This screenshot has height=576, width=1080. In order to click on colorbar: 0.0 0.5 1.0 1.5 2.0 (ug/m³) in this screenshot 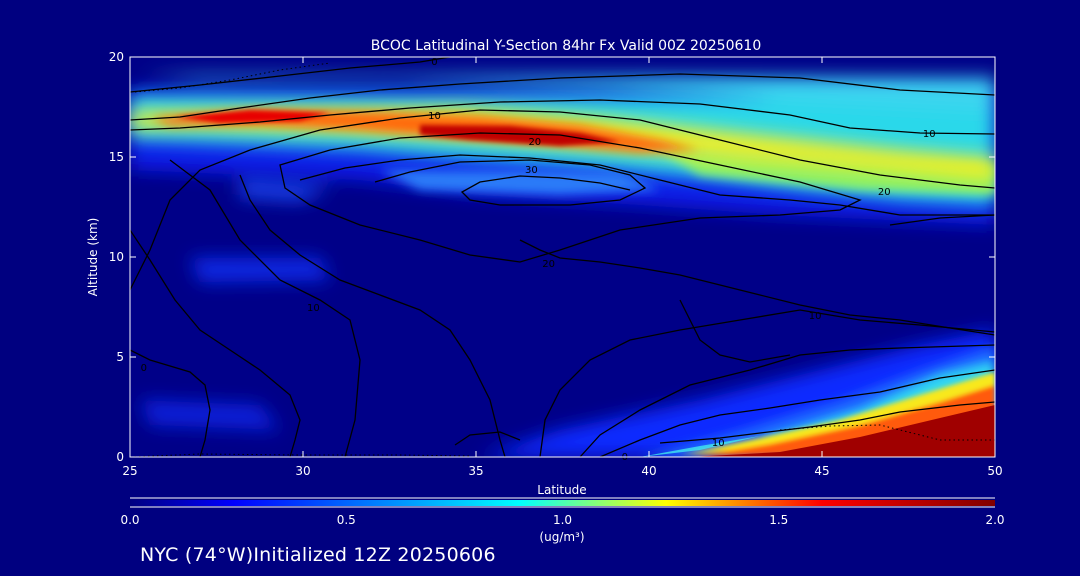, I will do `click(562, 520)`.